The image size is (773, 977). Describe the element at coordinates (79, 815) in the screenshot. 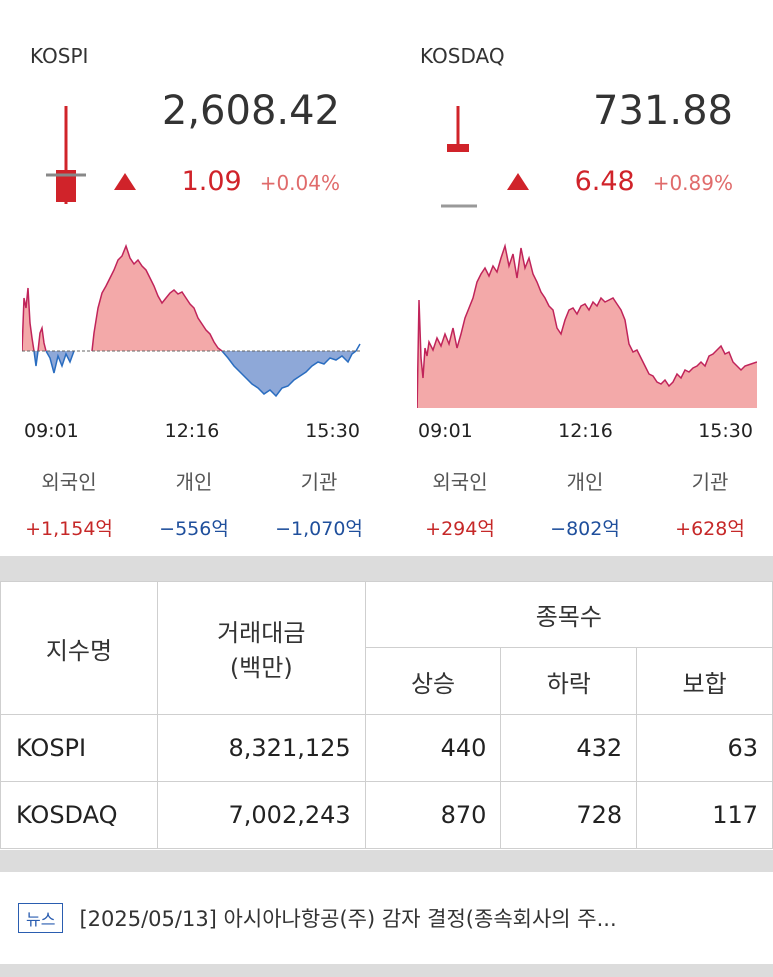

I see `row-index-name: KOSDAQ` at that location.